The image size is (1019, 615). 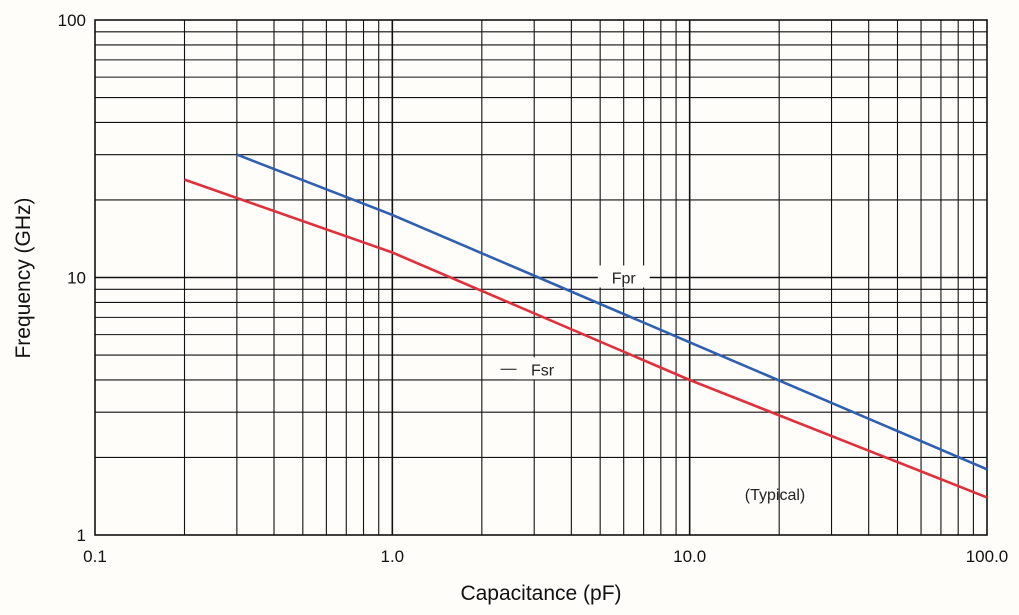 What do you see at coordinates (540, 593) in the screenshot?
I see `x-axis-title: Capacitance (pF)` at bounding box center [540, 593].